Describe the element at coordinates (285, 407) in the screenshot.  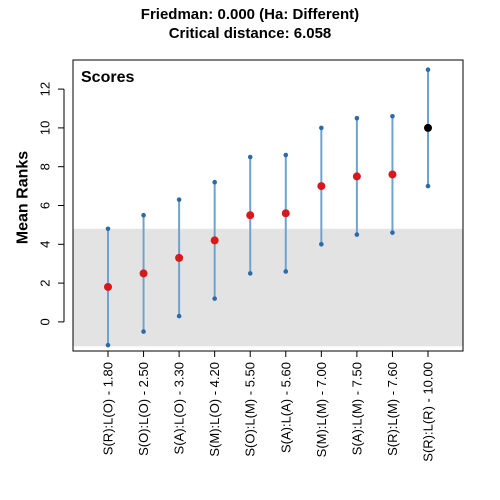
I see `x-tick-label: S(A):L(A) - 5.60` at that location.